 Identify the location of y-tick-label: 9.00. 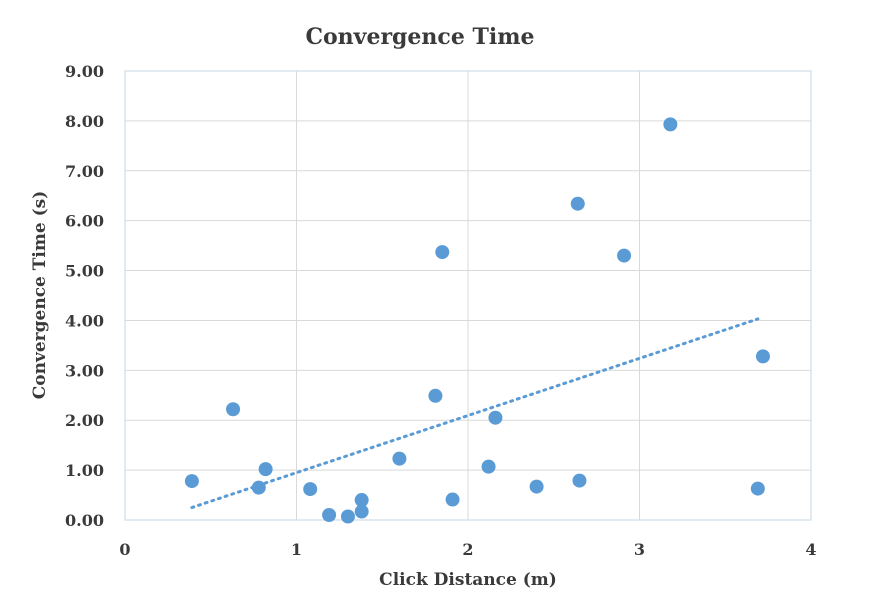
(84, 71).